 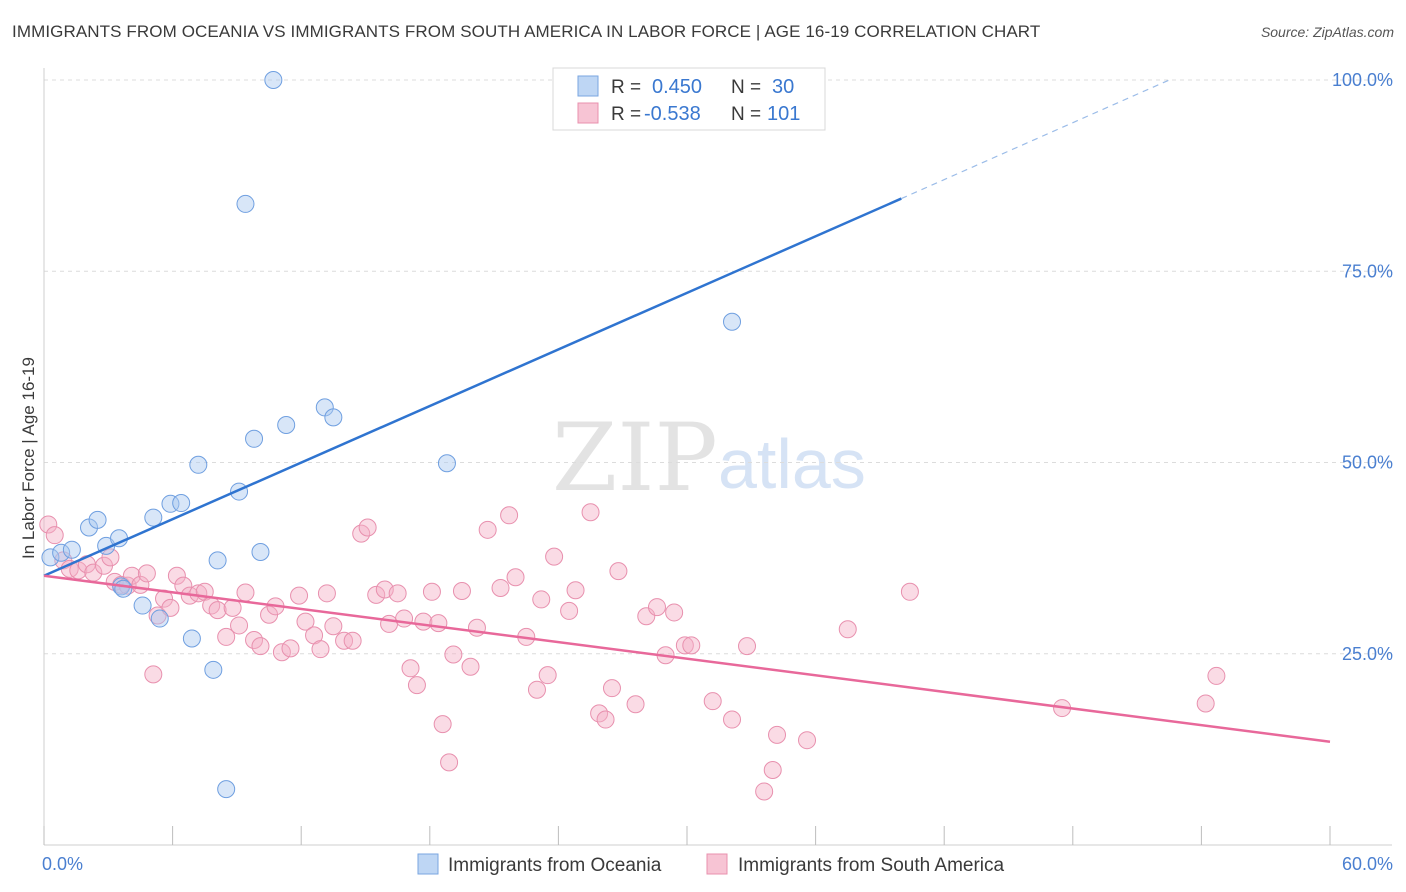 I want to click on legend-r-value: 0.450, so click(x=677, y=87).